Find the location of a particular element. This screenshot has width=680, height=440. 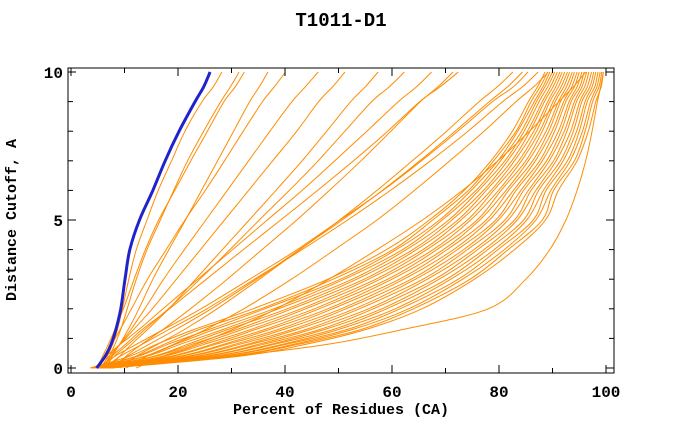

x-tick-label: 20 is located at coordinates (177, 393).